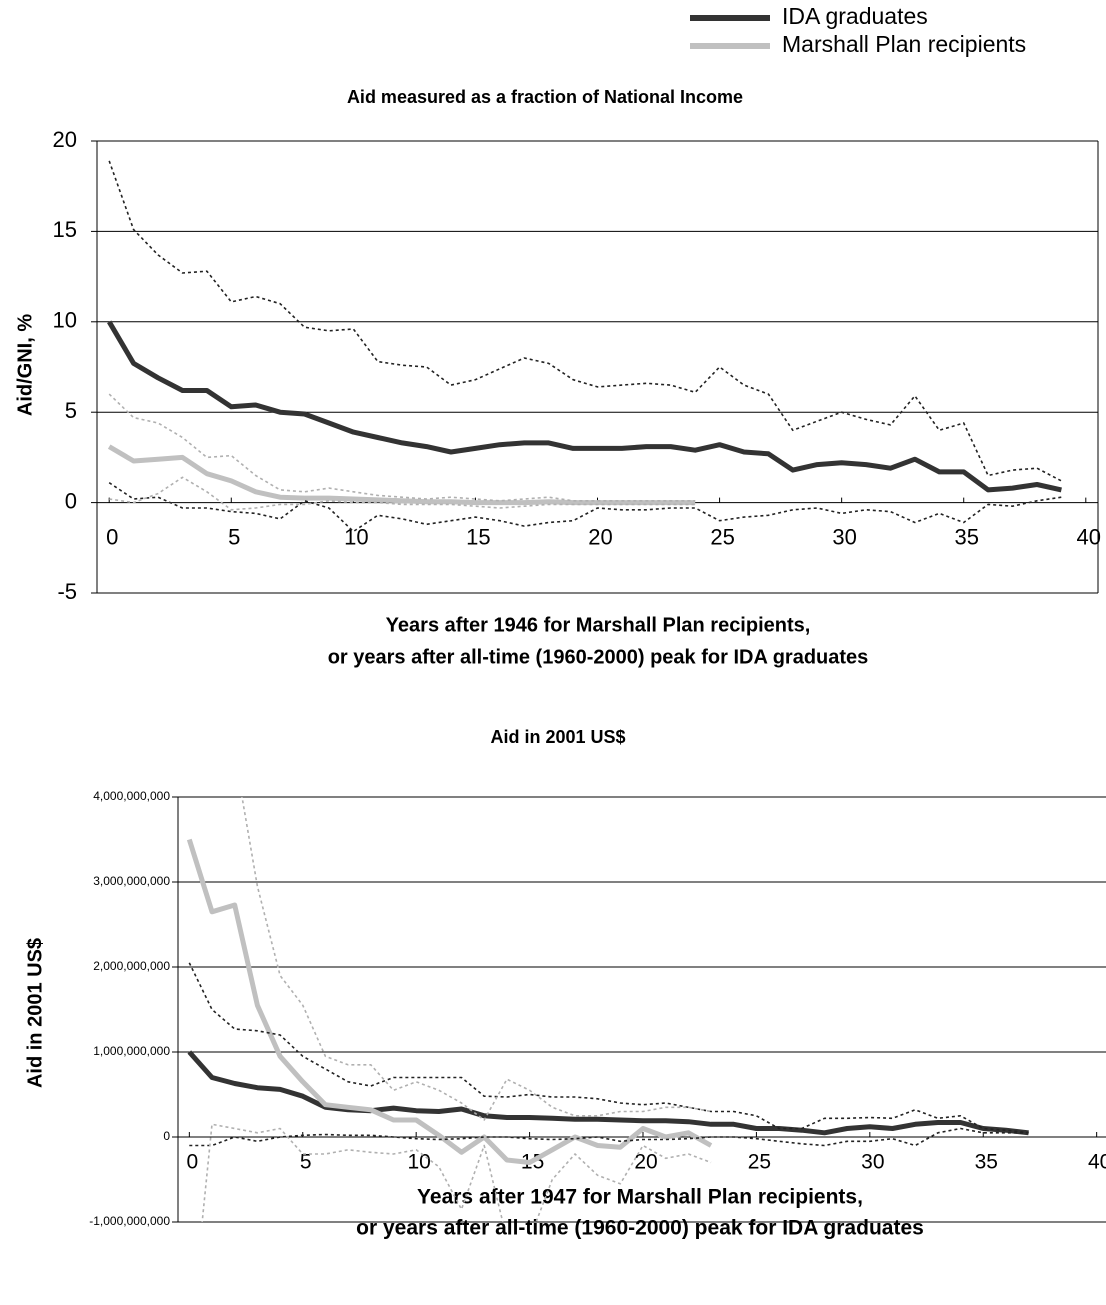 This screenshot has height=1305, width=1106. I want to click on chart-title: Aid in 2001 US$, so click(557, 737).